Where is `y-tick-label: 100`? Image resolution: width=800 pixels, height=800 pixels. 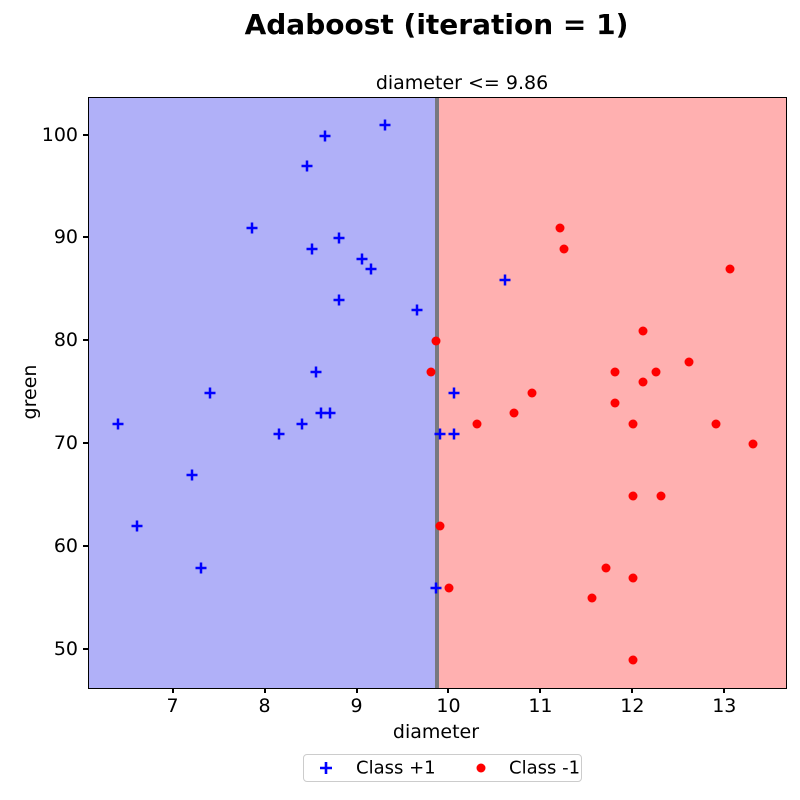 y-tick-label: 100 is located at coordinates (59, 134).